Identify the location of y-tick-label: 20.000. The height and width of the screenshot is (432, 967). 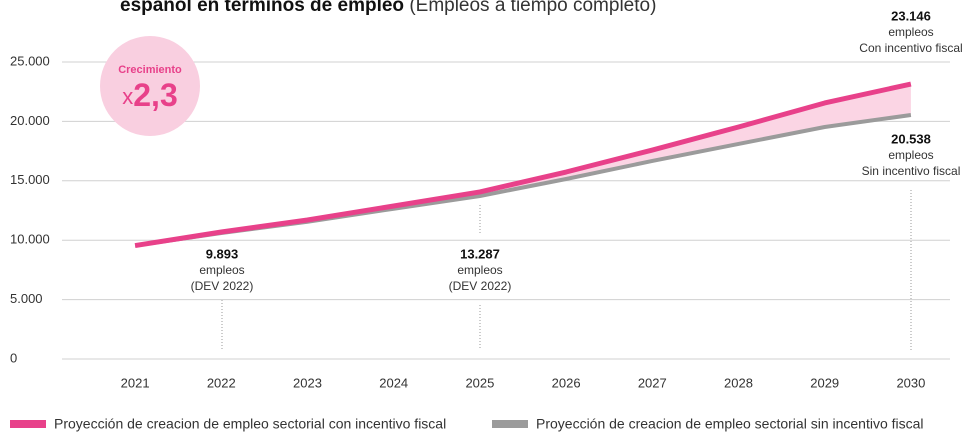
(30, 120).